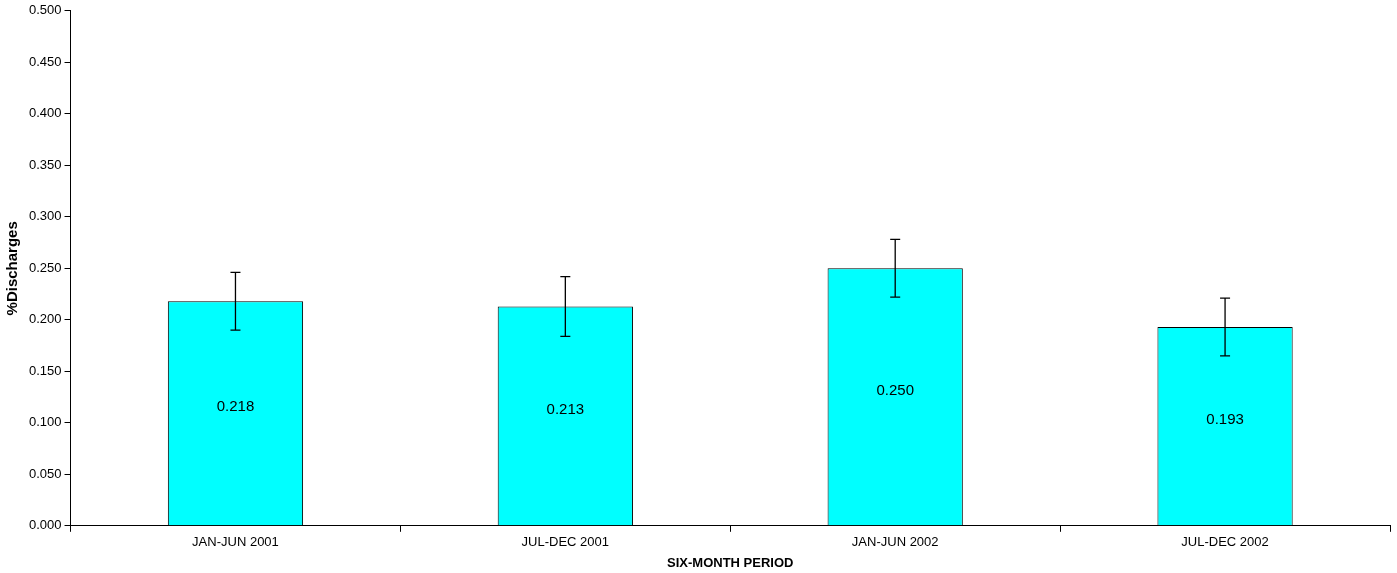 This screenshot has height=573, width=1397. I want to click on x-tick-label: JAN-JUN 2001, so click(235, 542).